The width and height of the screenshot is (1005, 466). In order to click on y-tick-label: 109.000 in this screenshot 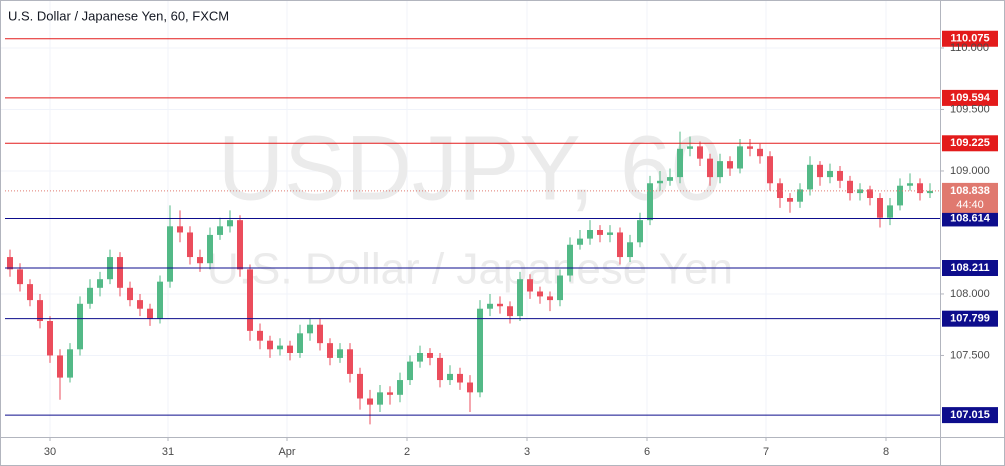, I will do `click(970, 171)`.